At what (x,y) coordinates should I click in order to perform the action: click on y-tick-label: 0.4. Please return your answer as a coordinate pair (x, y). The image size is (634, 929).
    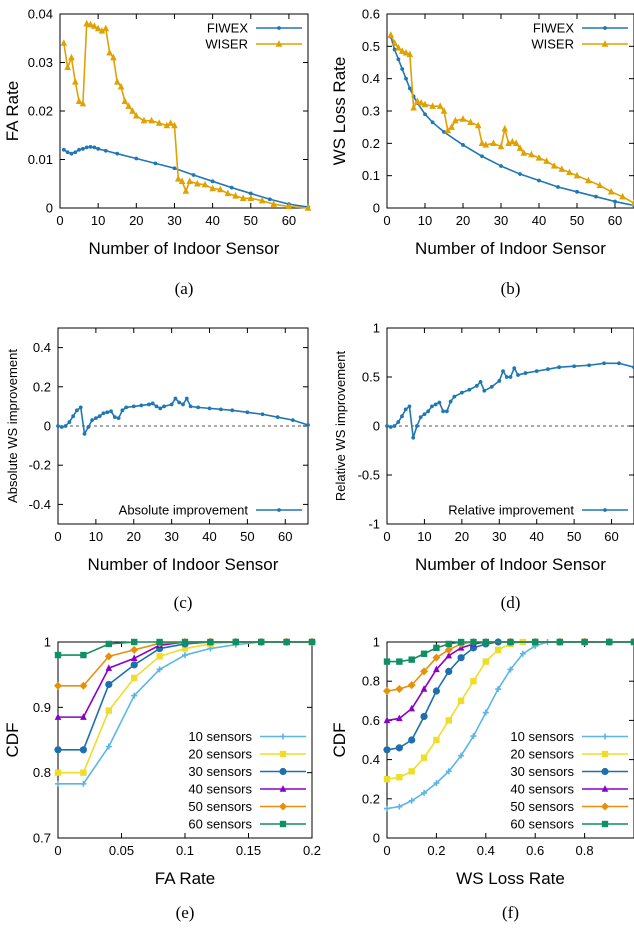
    Looking at the image, I should click on (371, 759).